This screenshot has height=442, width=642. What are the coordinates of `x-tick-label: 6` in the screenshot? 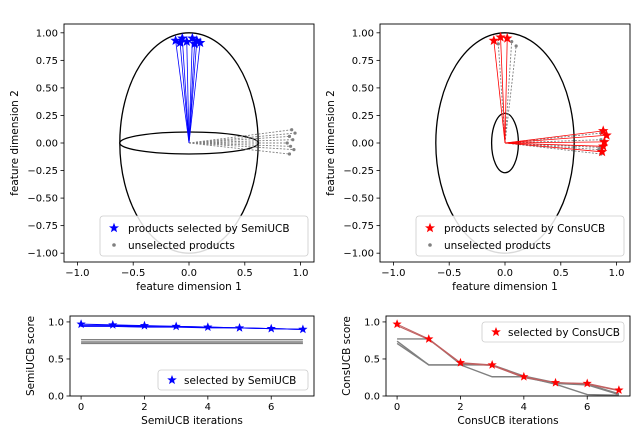 It's located at (587, 407).